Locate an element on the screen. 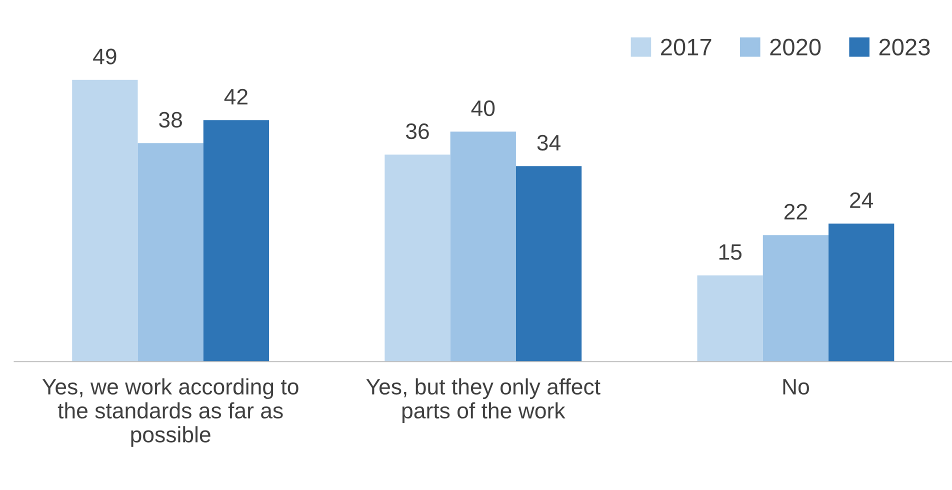 This screenshot has height=490, width=952. legend-label: 2023 is located at coordinates (904, 47).